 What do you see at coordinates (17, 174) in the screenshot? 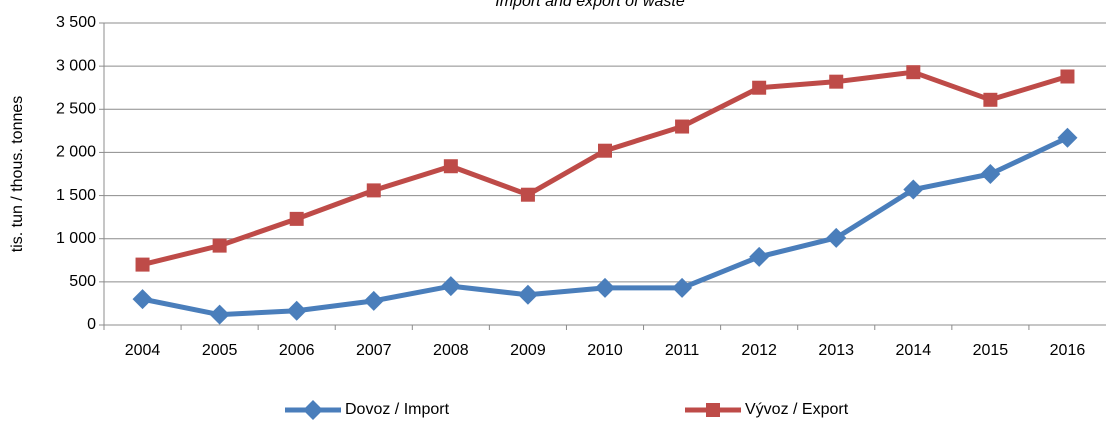
I see `y-axis-label: tis. tun / thous. tonnes` at bounding box center [17, 174].